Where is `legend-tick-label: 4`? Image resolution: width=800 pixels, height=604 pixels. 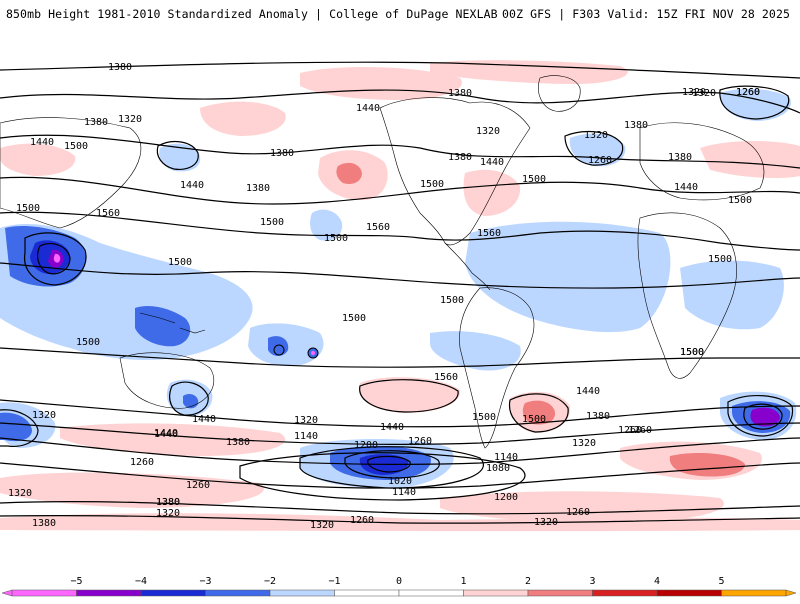
legend-tick-label: 4 is located at coordinates (657, 581).